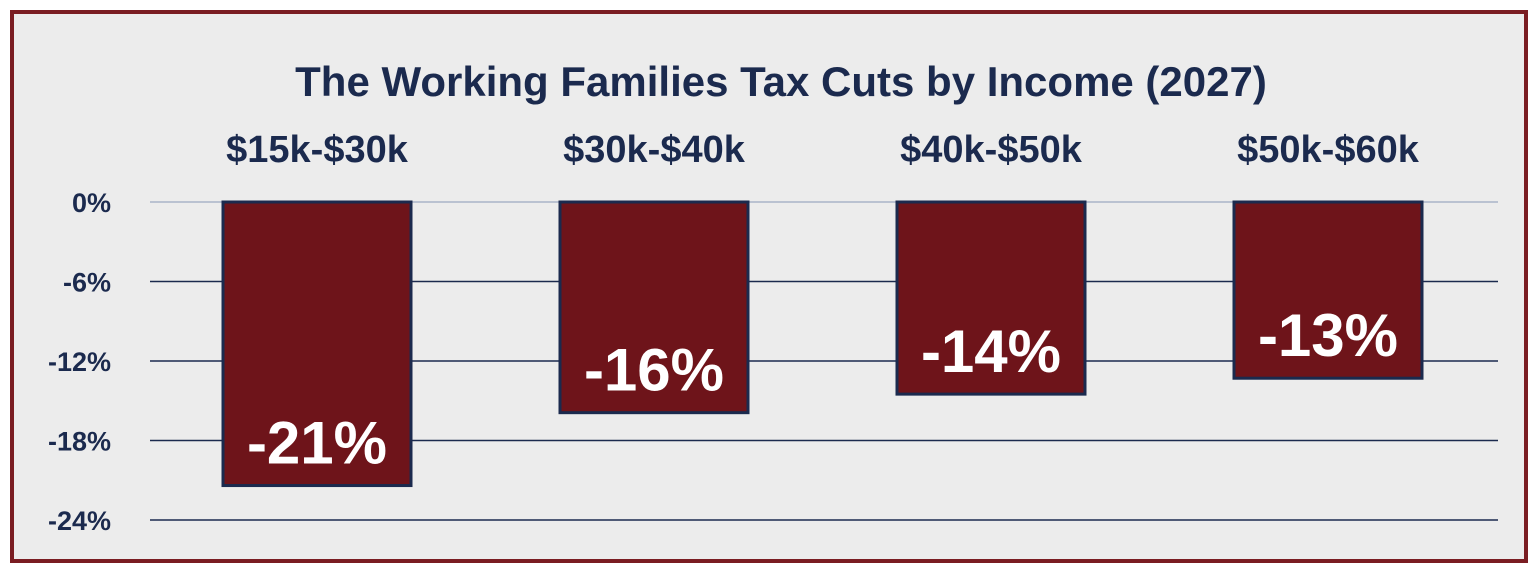 The image size is (1536, 571). What do you see at coordinates (1328, 150) in the screenshot?
I see `category-label: $50k-$60k` at bounding box center [1328, 150].